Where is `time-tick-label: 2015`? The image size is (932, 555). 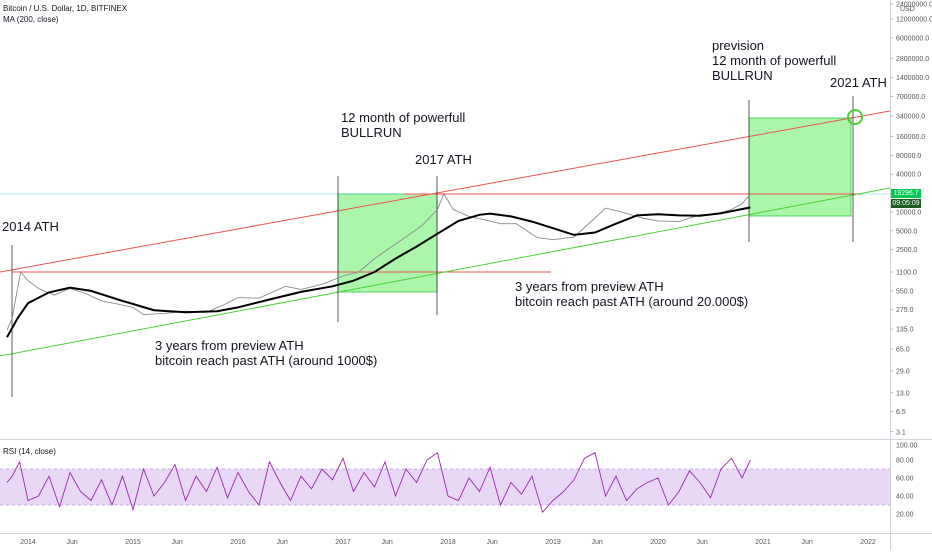
time-tick-label: 2015 is located at coordinates (133, 542).